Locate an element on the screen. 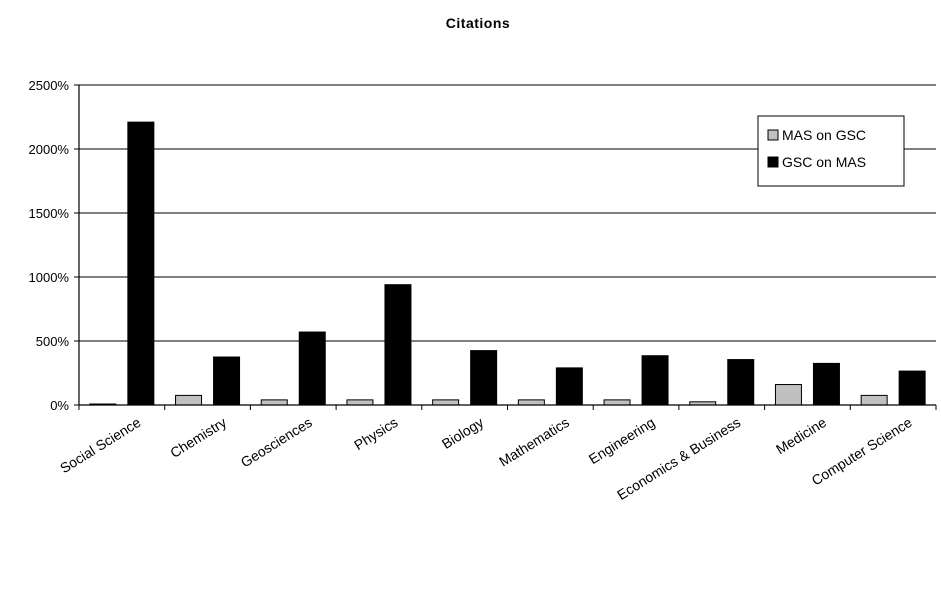 The width and height of the screenshot is (941, 594). legend: MAS on GSC GSC on MAS is located at coordinates (831, 151).